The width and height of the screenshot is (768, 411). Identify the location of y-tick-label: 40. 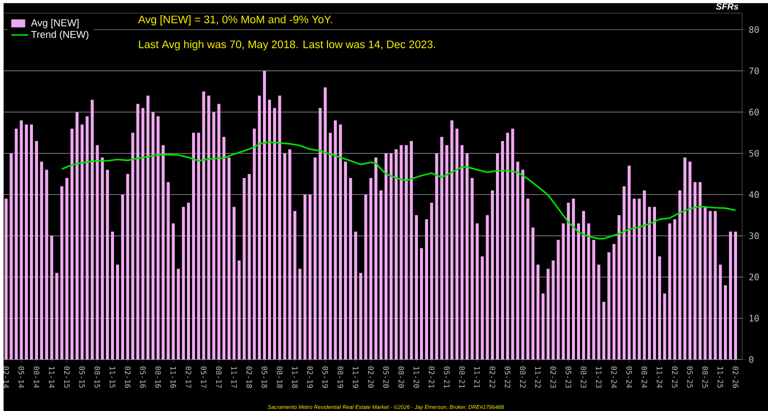
(754, 194).